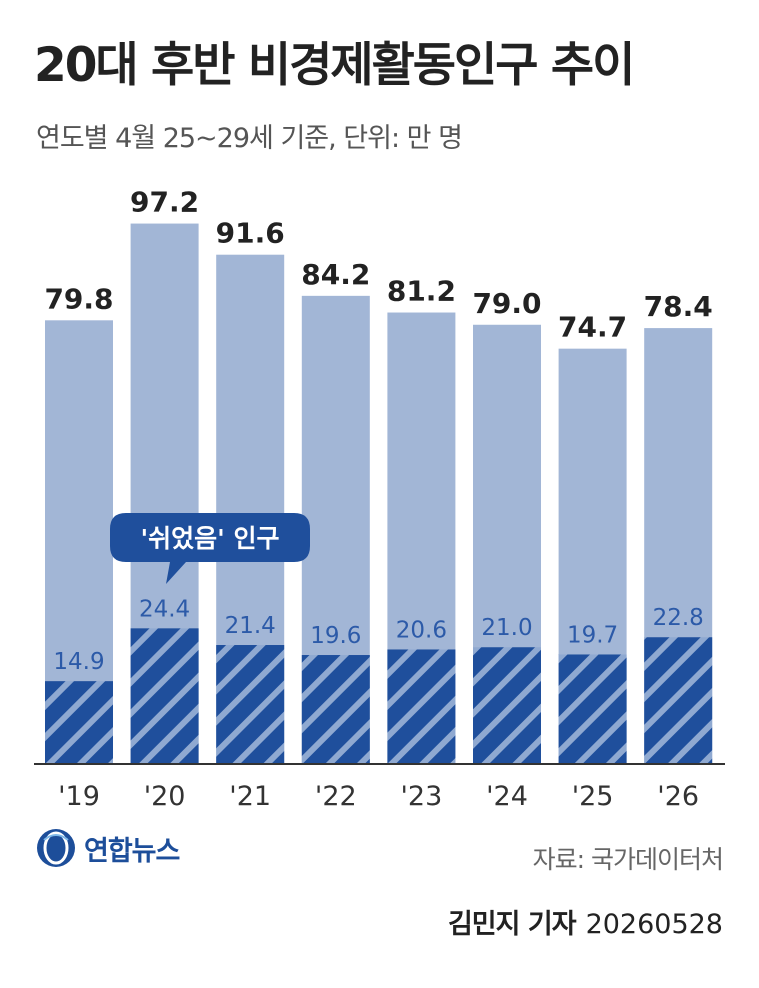 The image size is (759, 988). Describe the element at coordinates (56, 848) in the screenshot. I see `yonhap-globe-icon` at that location.